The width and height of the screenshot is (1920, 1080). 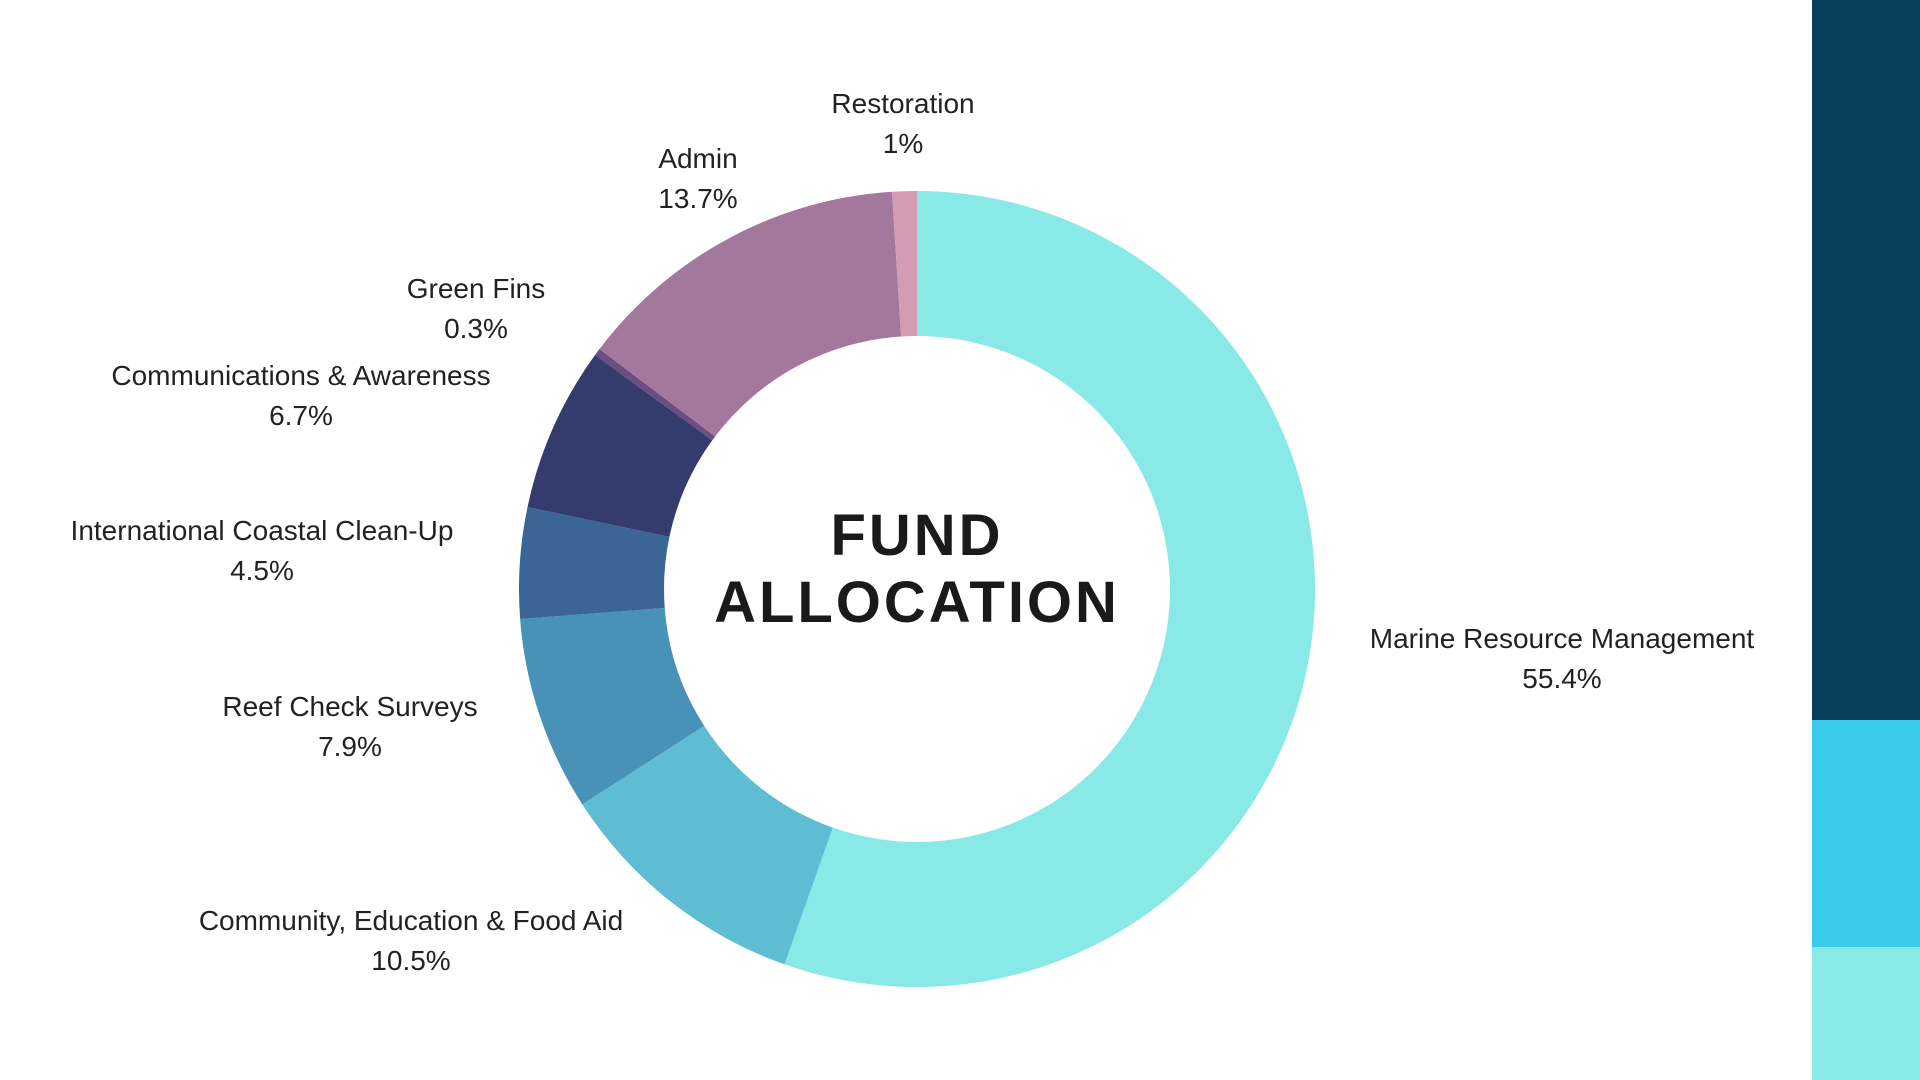 I want to click on center-title: FUND ALLOCATION, so click(x=917, y=569).